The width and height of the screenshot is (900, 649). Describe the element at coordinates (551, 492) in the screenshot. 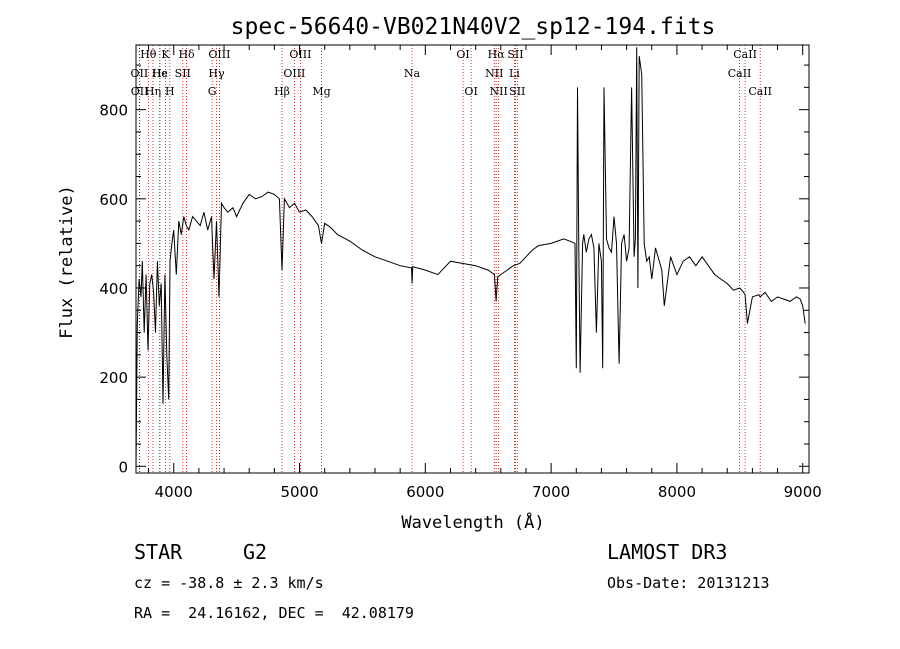

I see `x-tick-label: 7000` at that location.